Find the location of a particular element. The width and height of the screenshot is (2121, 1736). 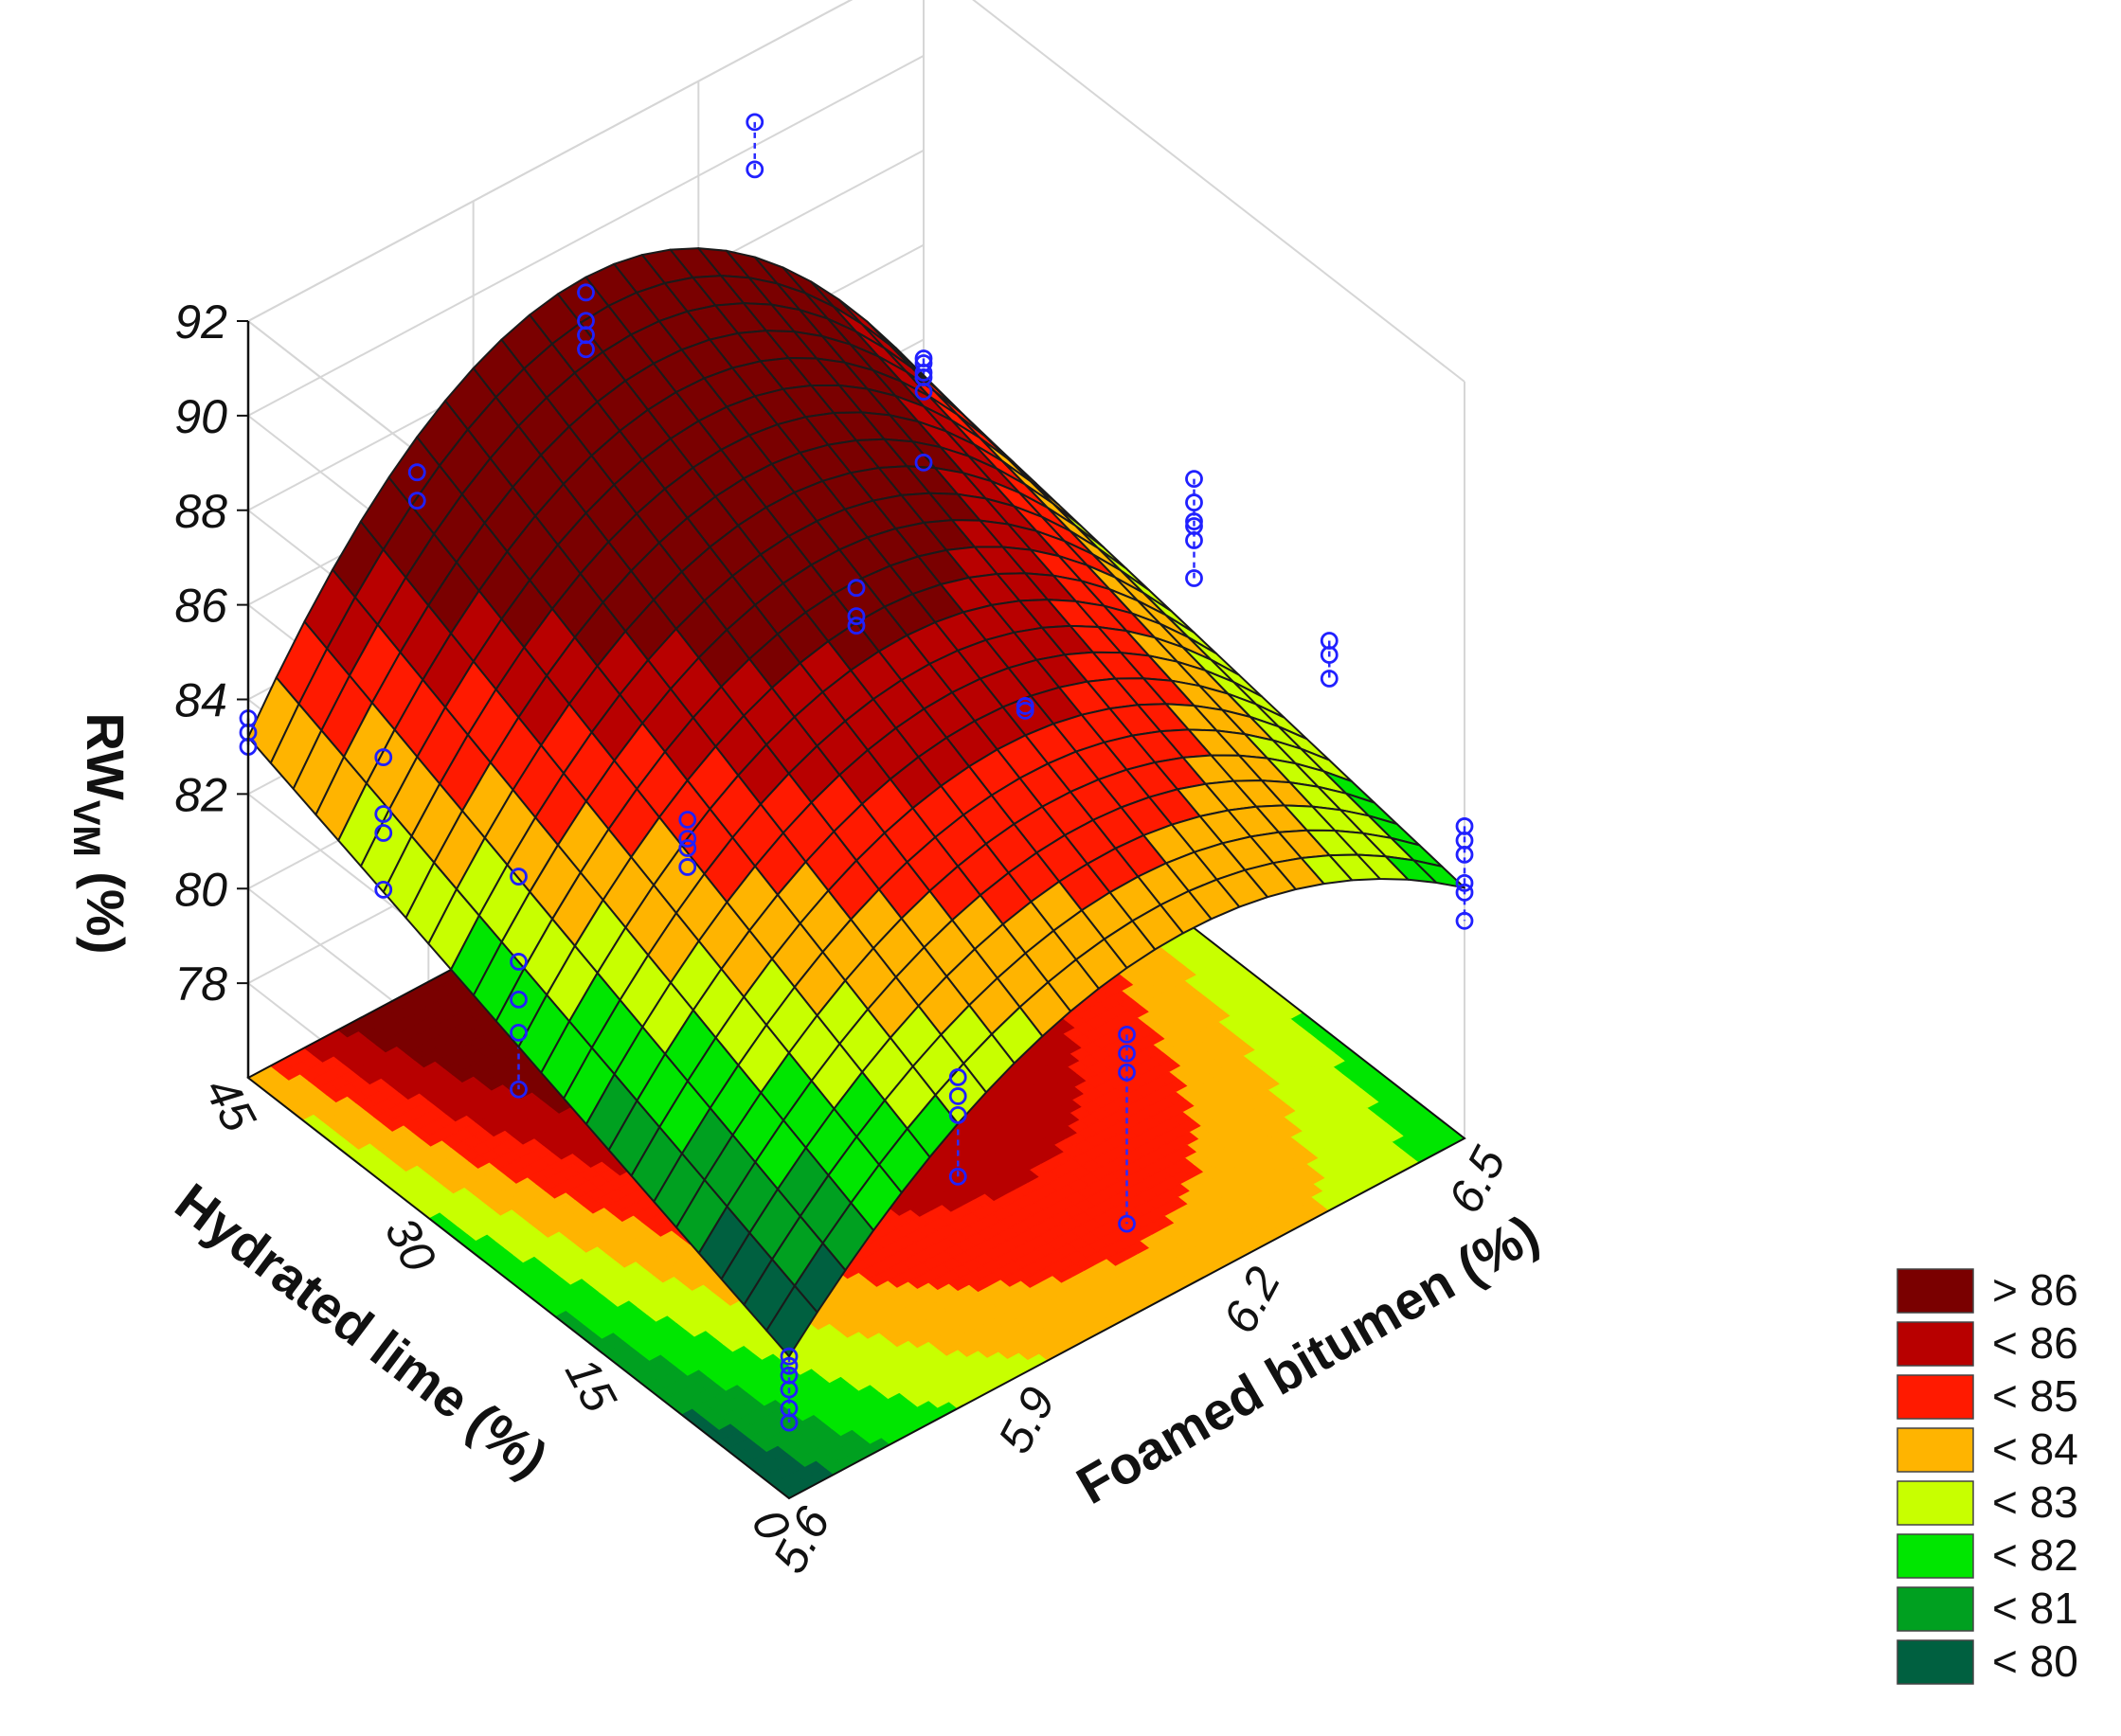

z-tick-label: 88 is located at coordinates (201, 511).